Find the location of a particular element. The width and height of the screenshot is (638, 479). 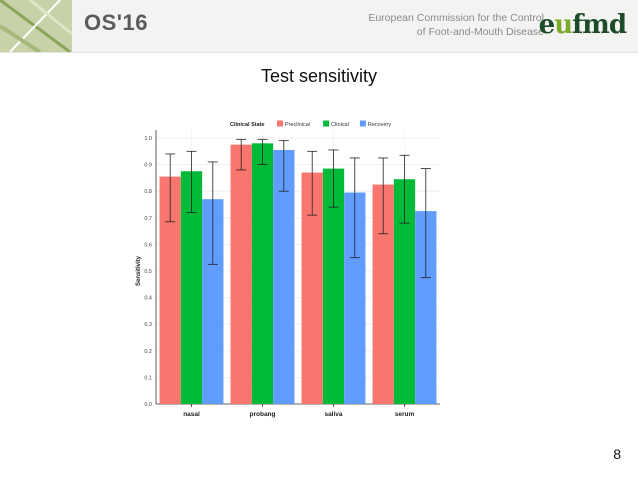

conference-brand: OS'16 is located at coordinates (116, 22).